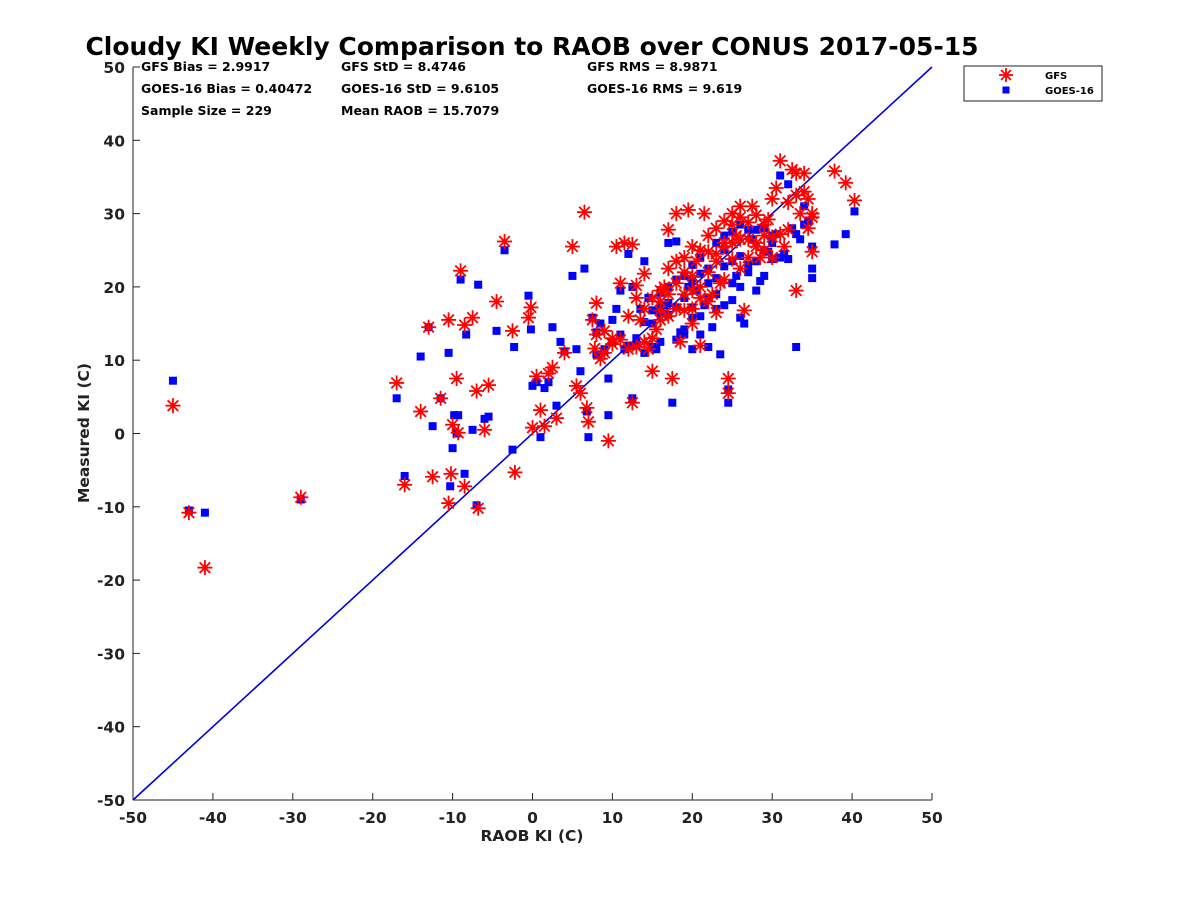 The image size is (1200, 900). What do you see at coordinates (664, 88) in the screenshot?
I see `stat-goes-rms: GOES-16 RMS = 9.619` at bounding box center [664, 88].